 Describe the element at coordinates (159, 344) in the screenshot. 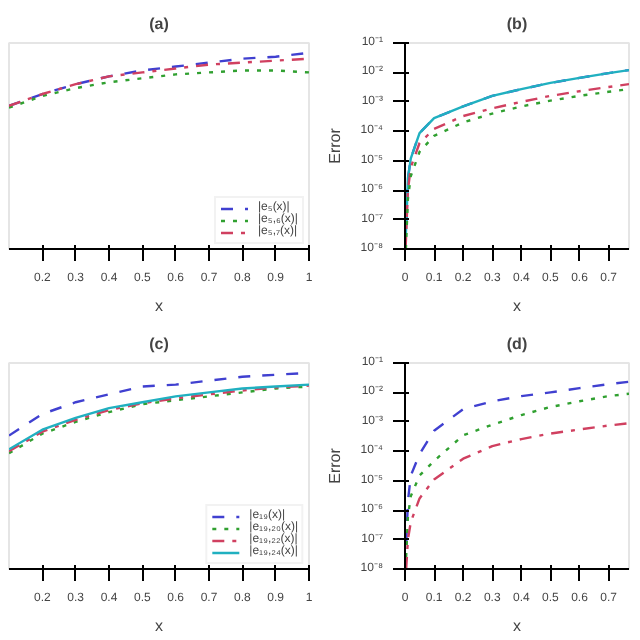

I see `chart-title: (c)` at that location.